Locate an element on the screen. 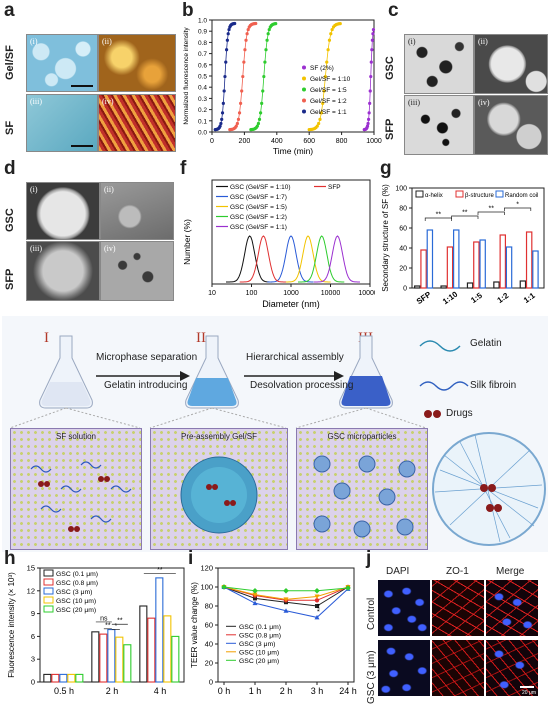  y-tick-label: 0.2 is located at coordinates (202, 110).